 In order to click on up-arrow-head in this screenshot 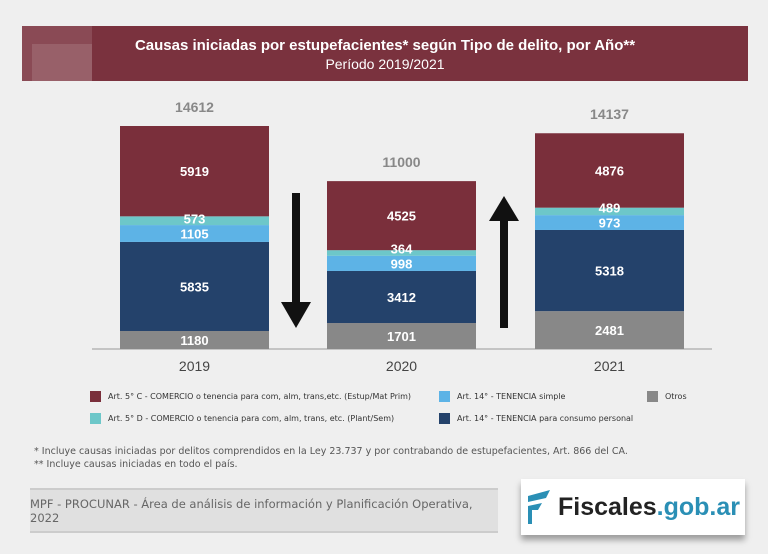, I will do `click(504, 208)`.